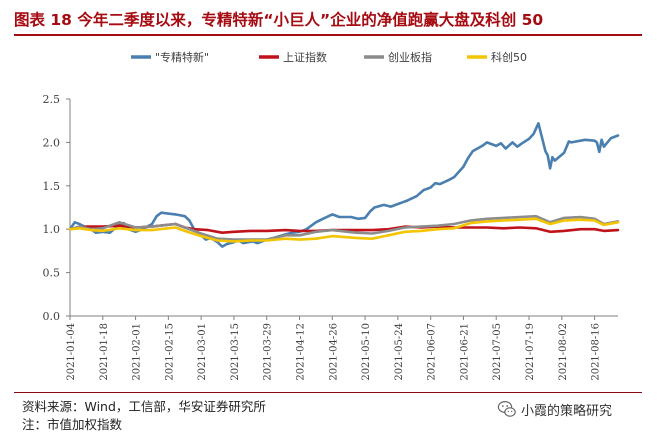 This screenshot has width=657, height=439. Describe the element at coordinates (530, 352) in the screenshot. I see `x-tick-label: 2021-07-19` at that location.